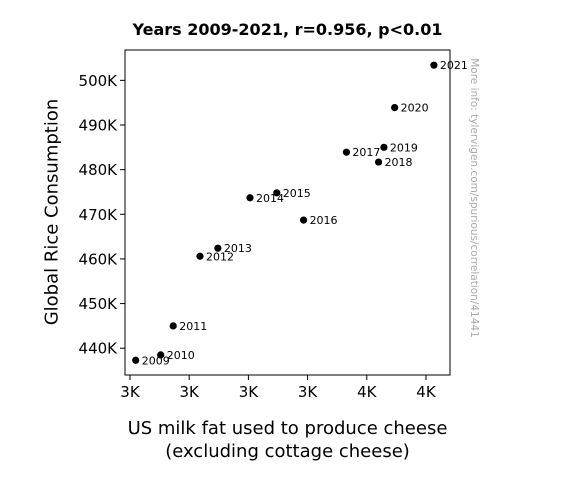 The height and width of the screenshot is (500, 575). Describe the element at coordinates (99, 126) in the screenshot. I see `y-tick-label: 490K` at that location.